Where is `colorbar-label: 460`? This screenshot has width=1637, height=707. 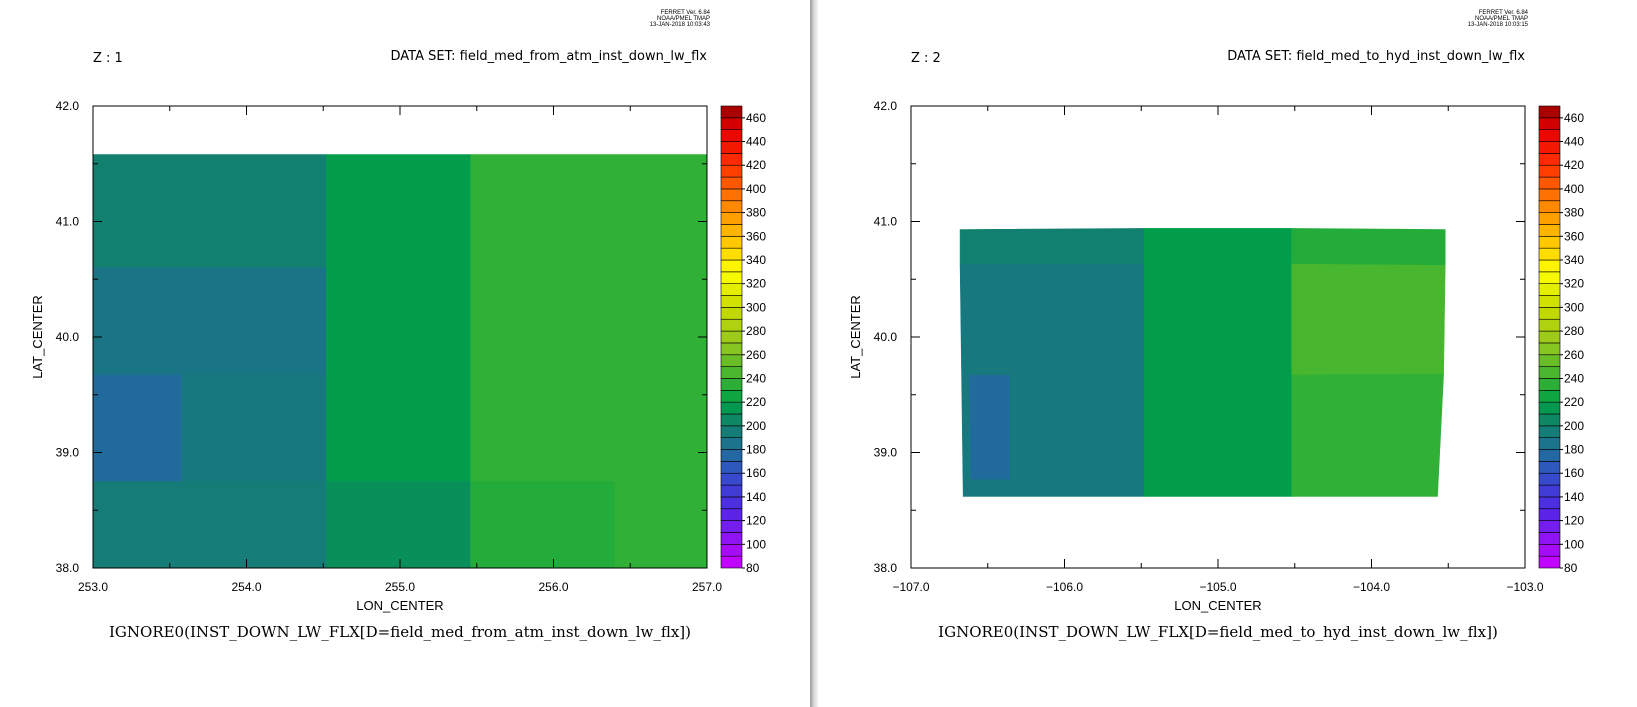 colorbar-label: 460 is located at coordinates (756, 118).